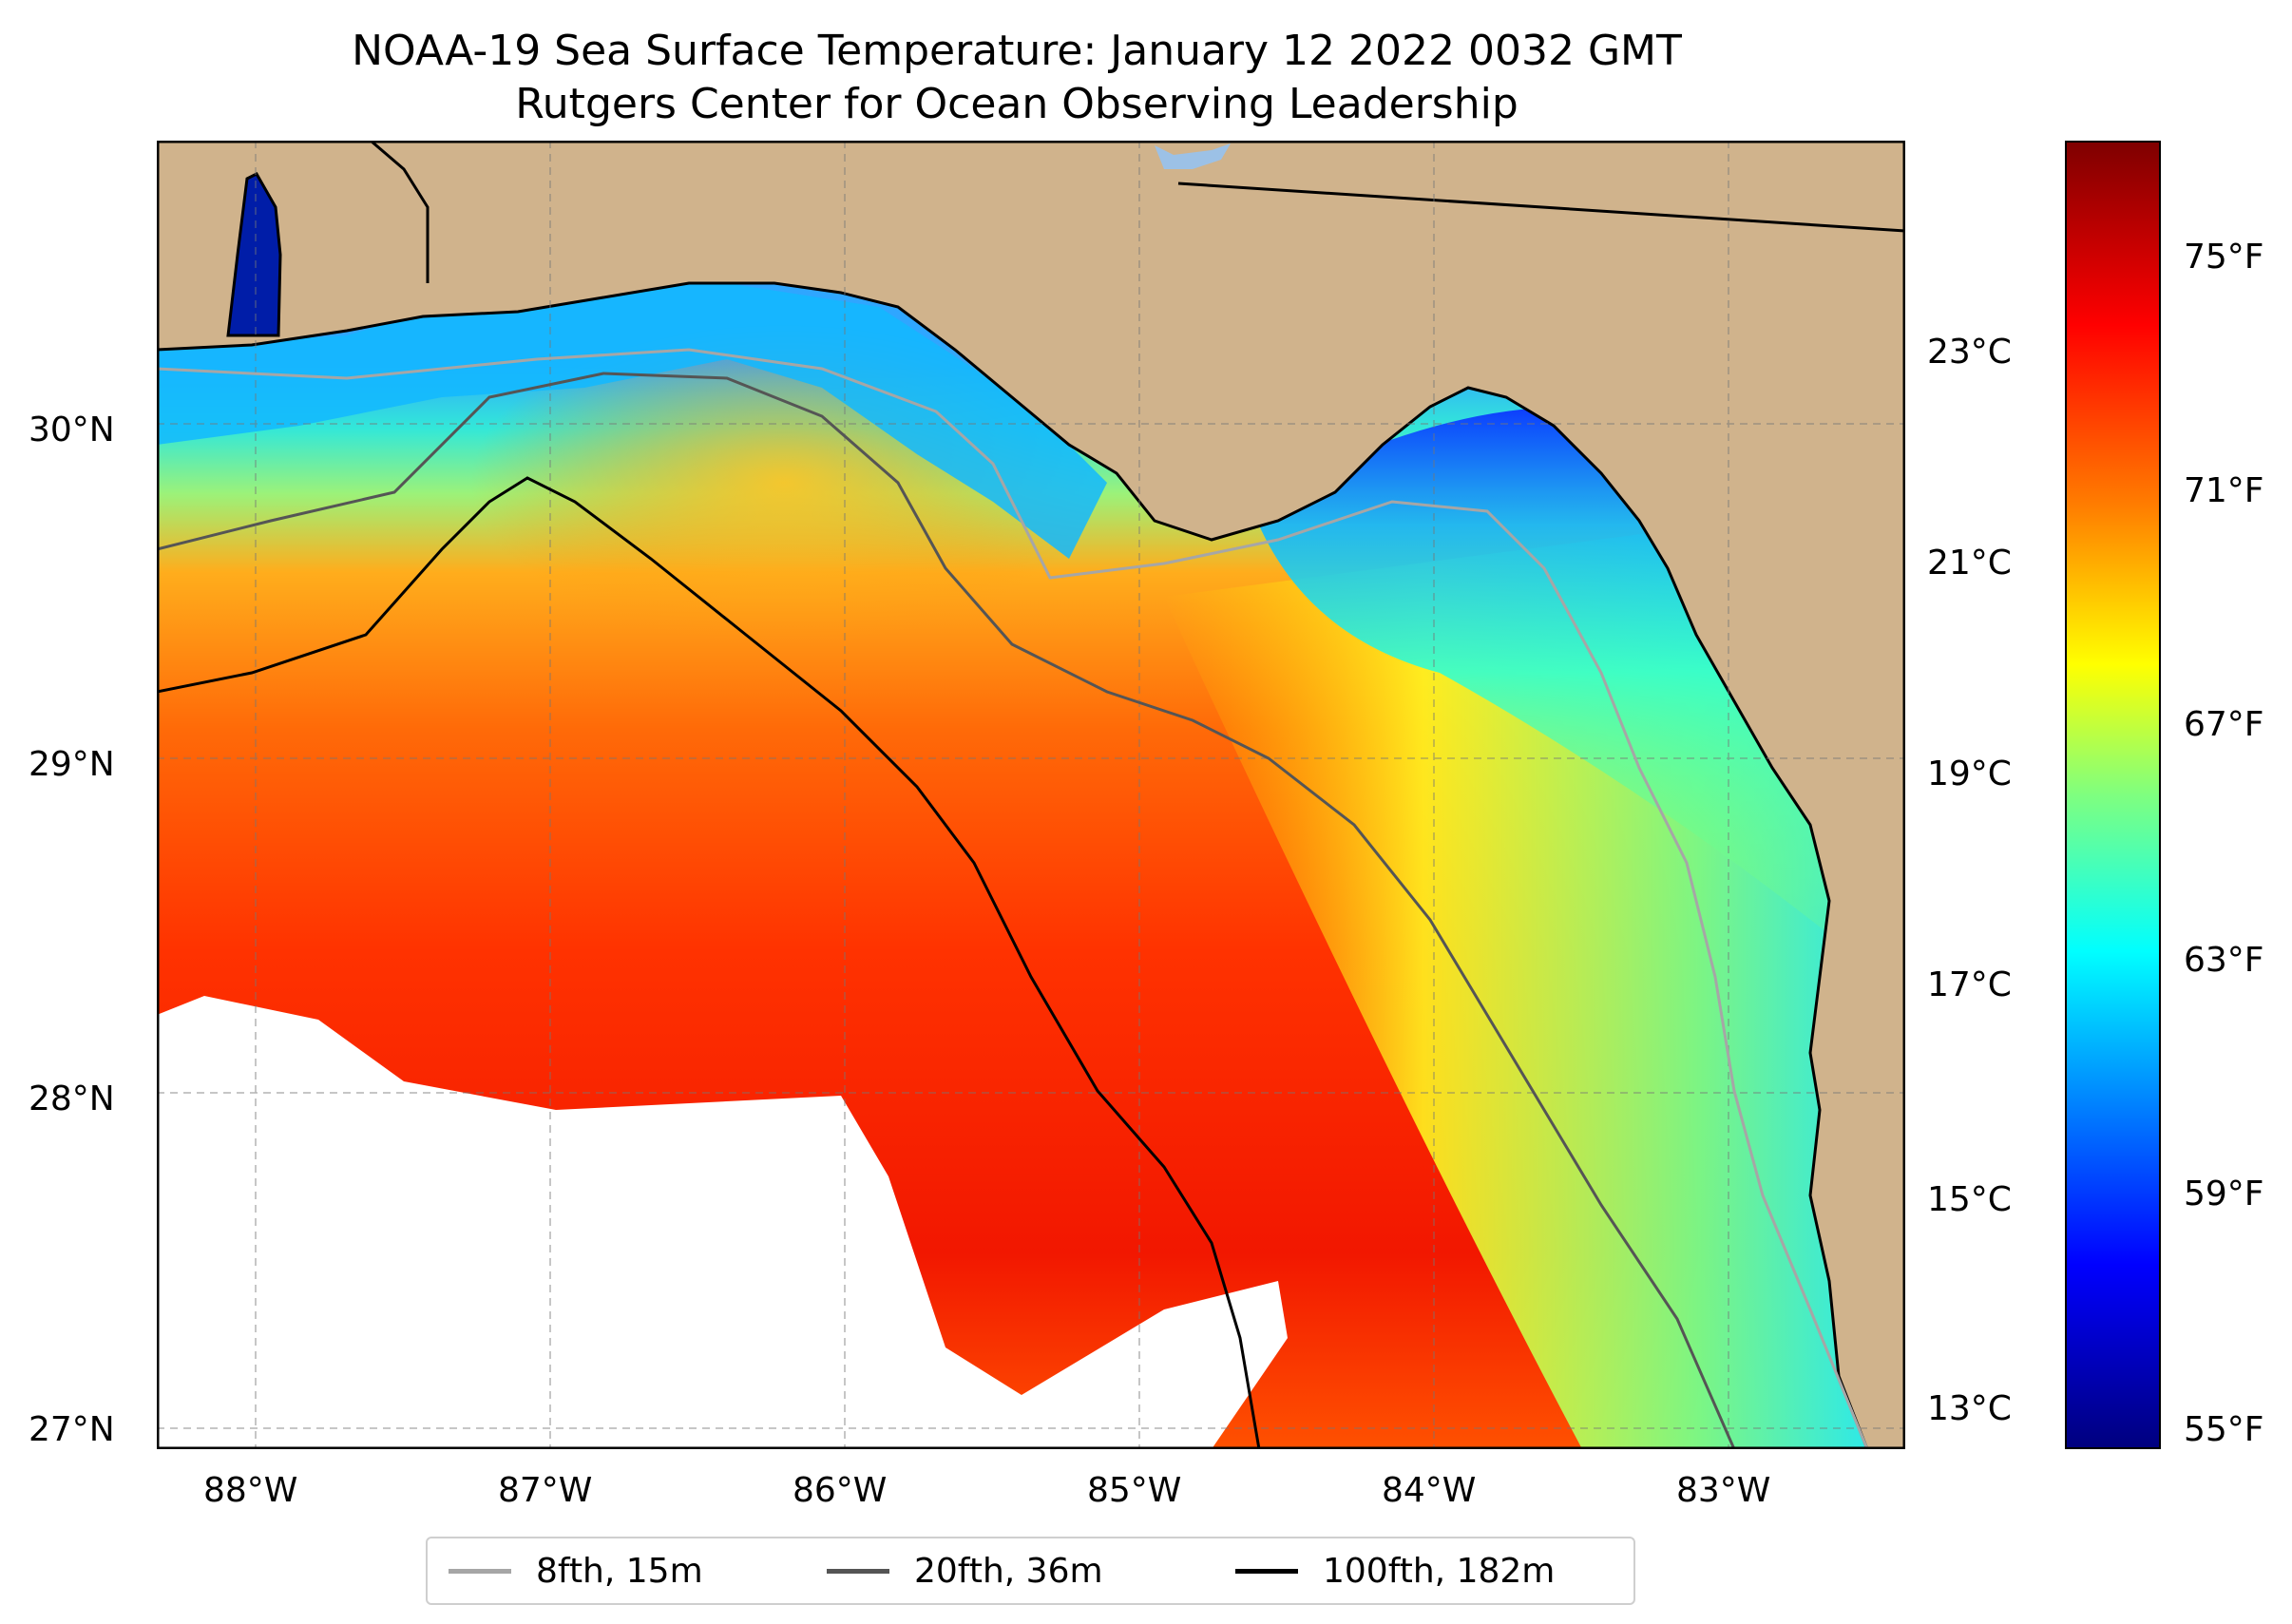  What do you see at coordinates (72, 430) in the screenshot?
I see `lat-tick-30n: 30°N` at bounding box center [72, 430].